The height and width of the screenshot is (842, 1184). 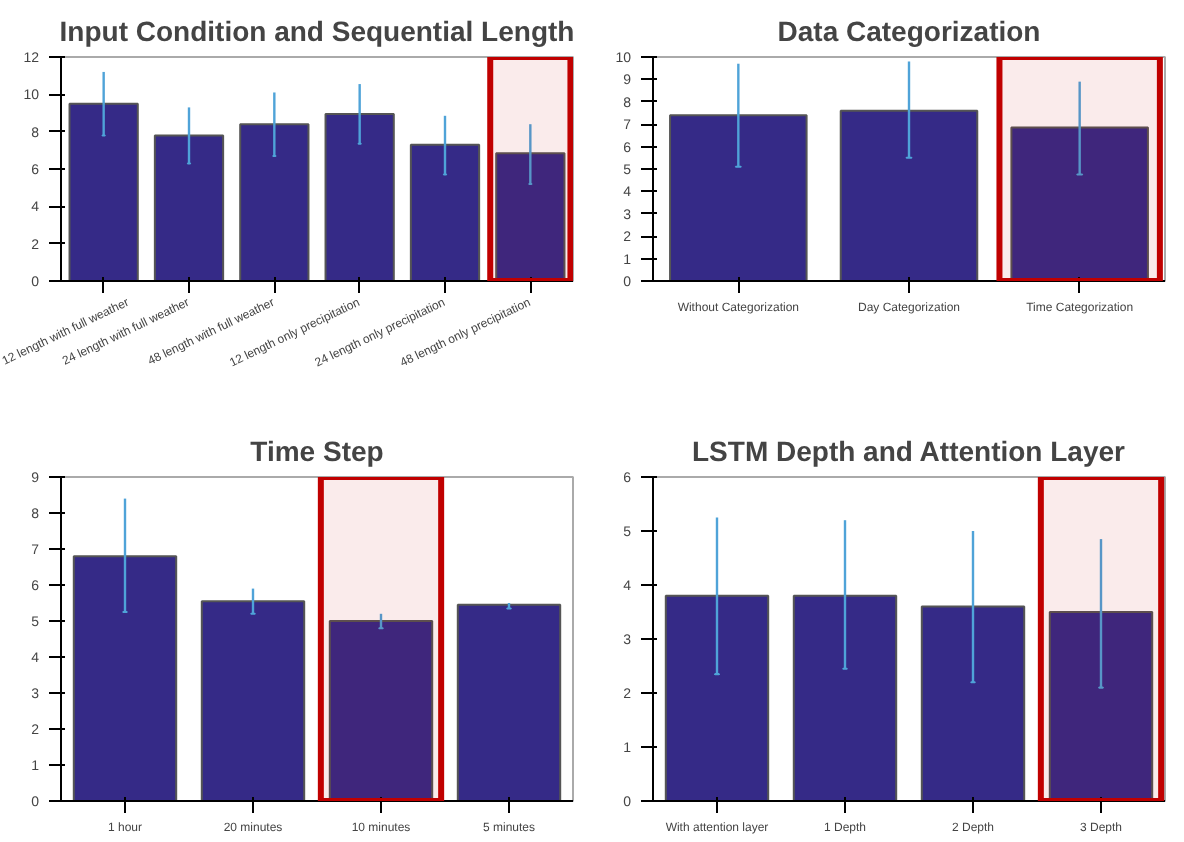 I want to click on chart-title: LSTM Depth and Attention Layer, so click(x=909, y=451).